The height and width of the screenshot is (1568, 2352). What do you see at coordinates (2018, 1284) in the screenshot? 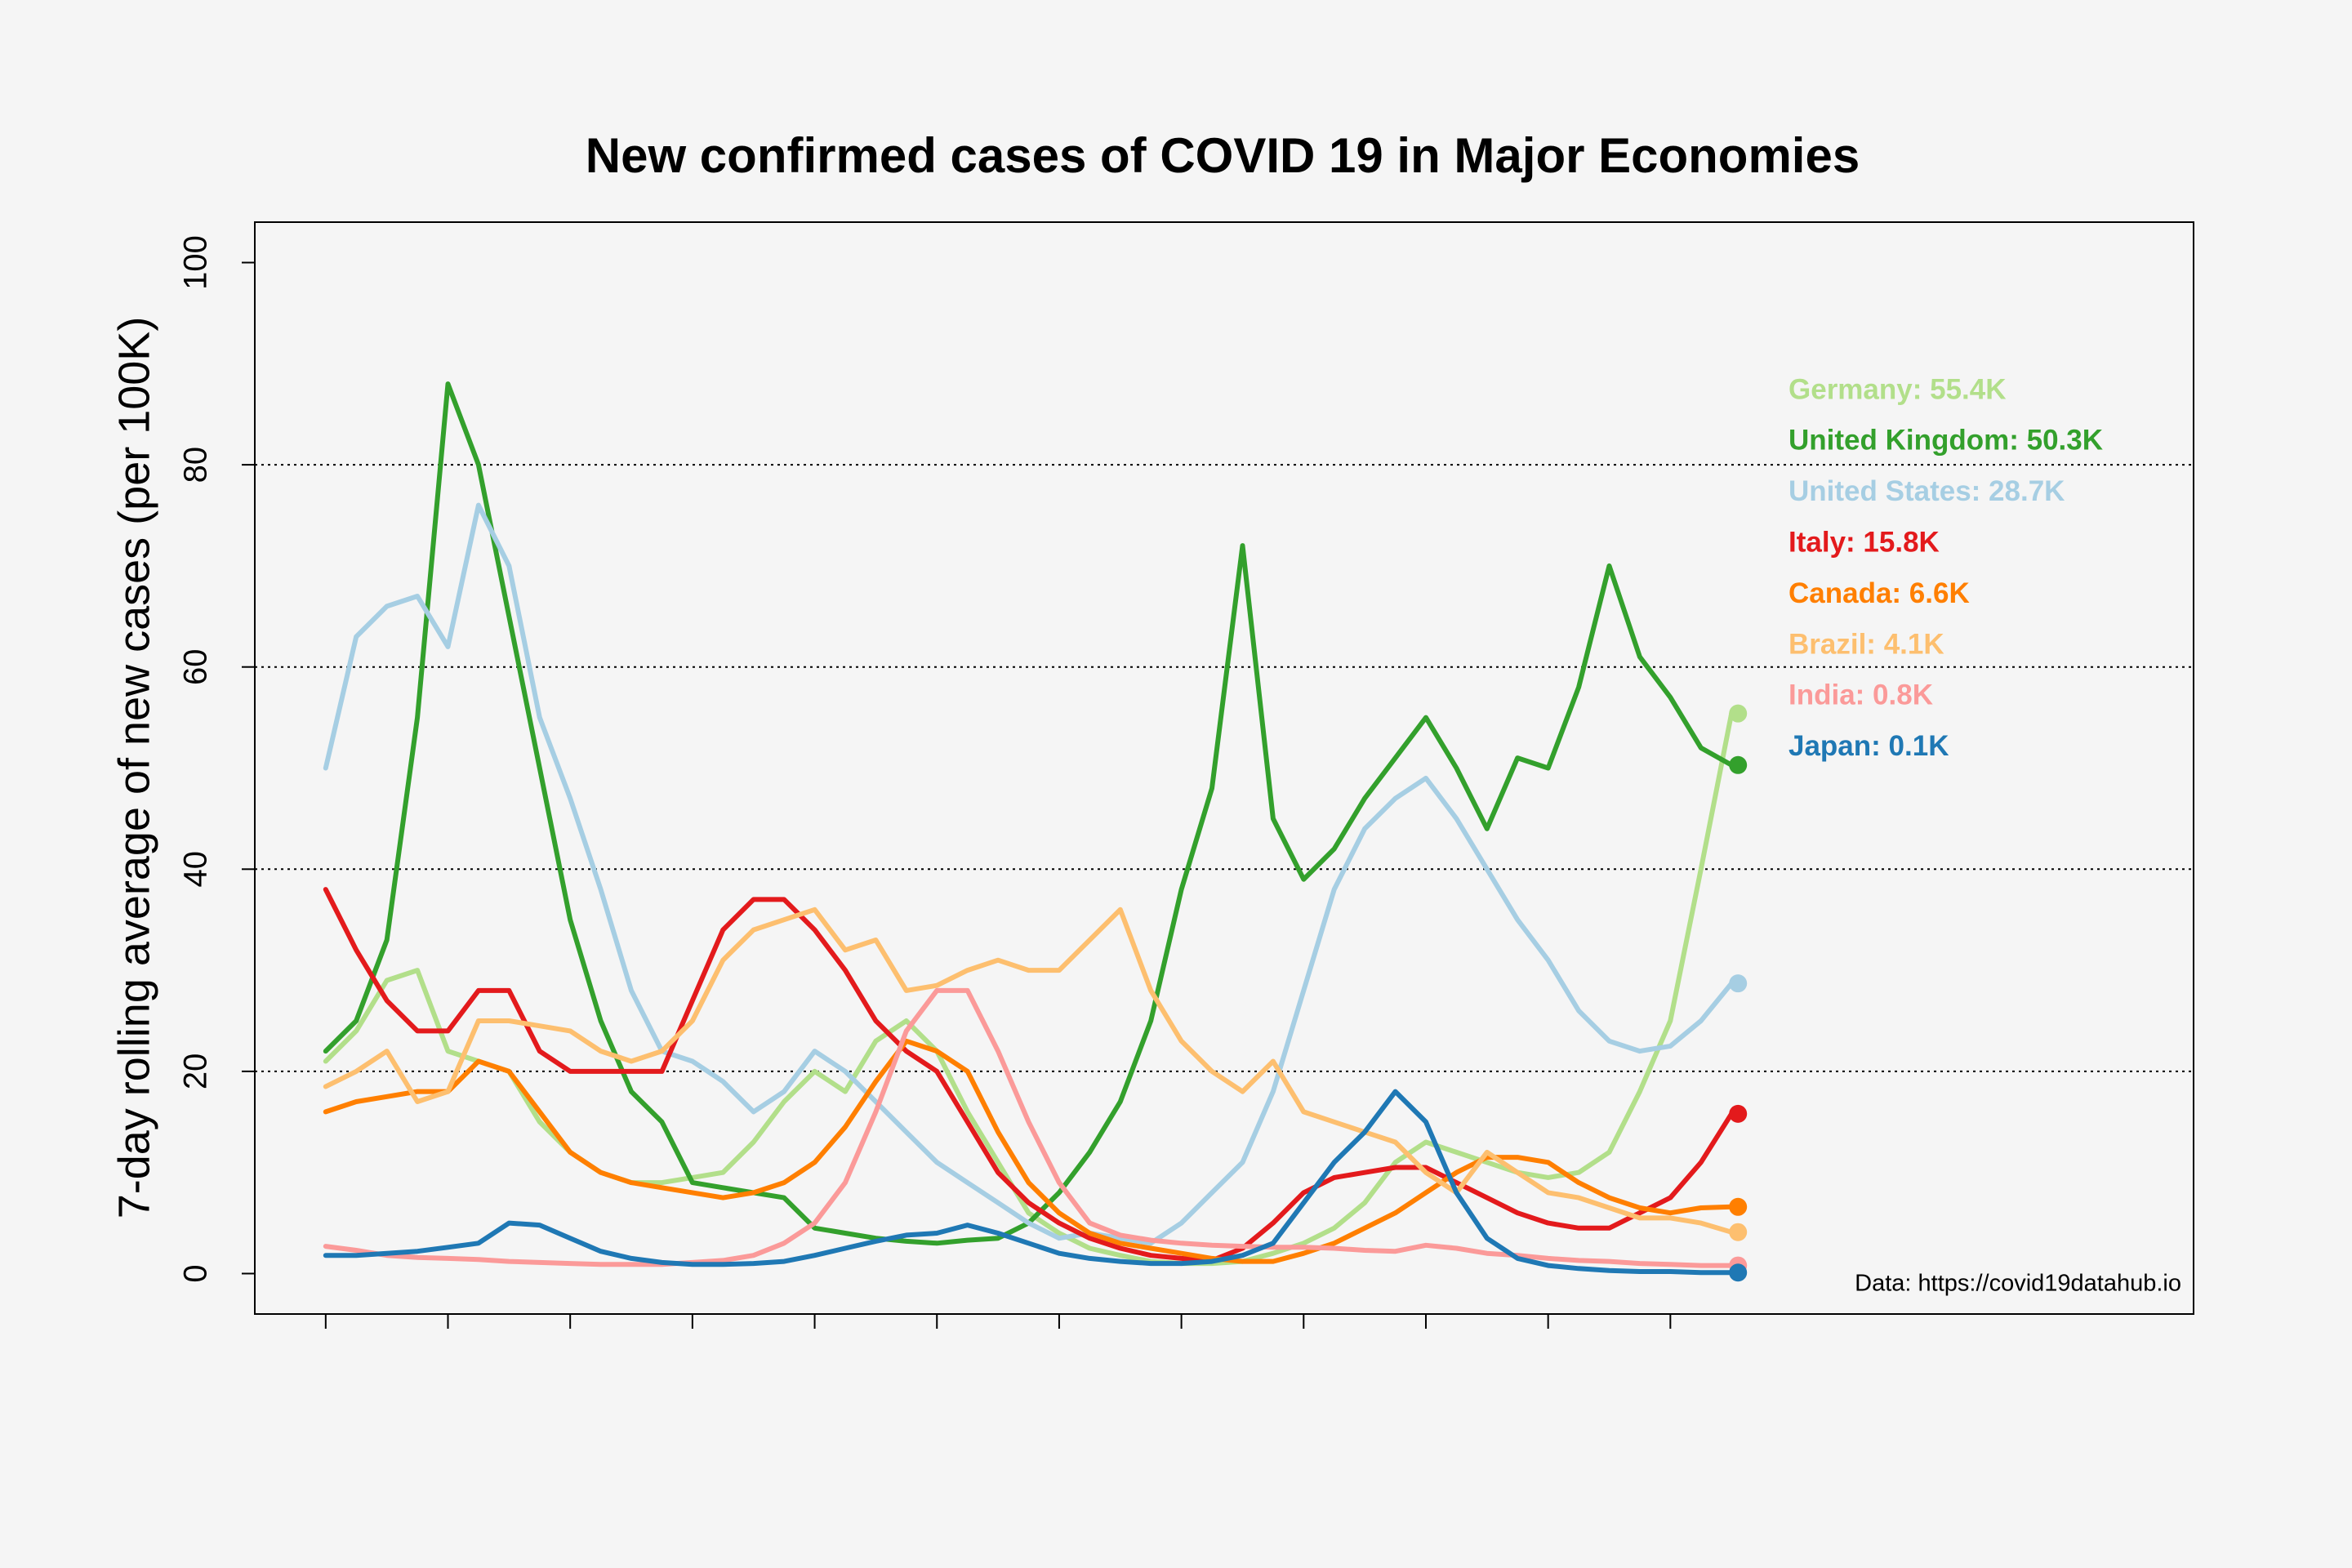
I see `source-annotation: Data: https://covid19datahub.io` at bounding box center [2018, 1284].